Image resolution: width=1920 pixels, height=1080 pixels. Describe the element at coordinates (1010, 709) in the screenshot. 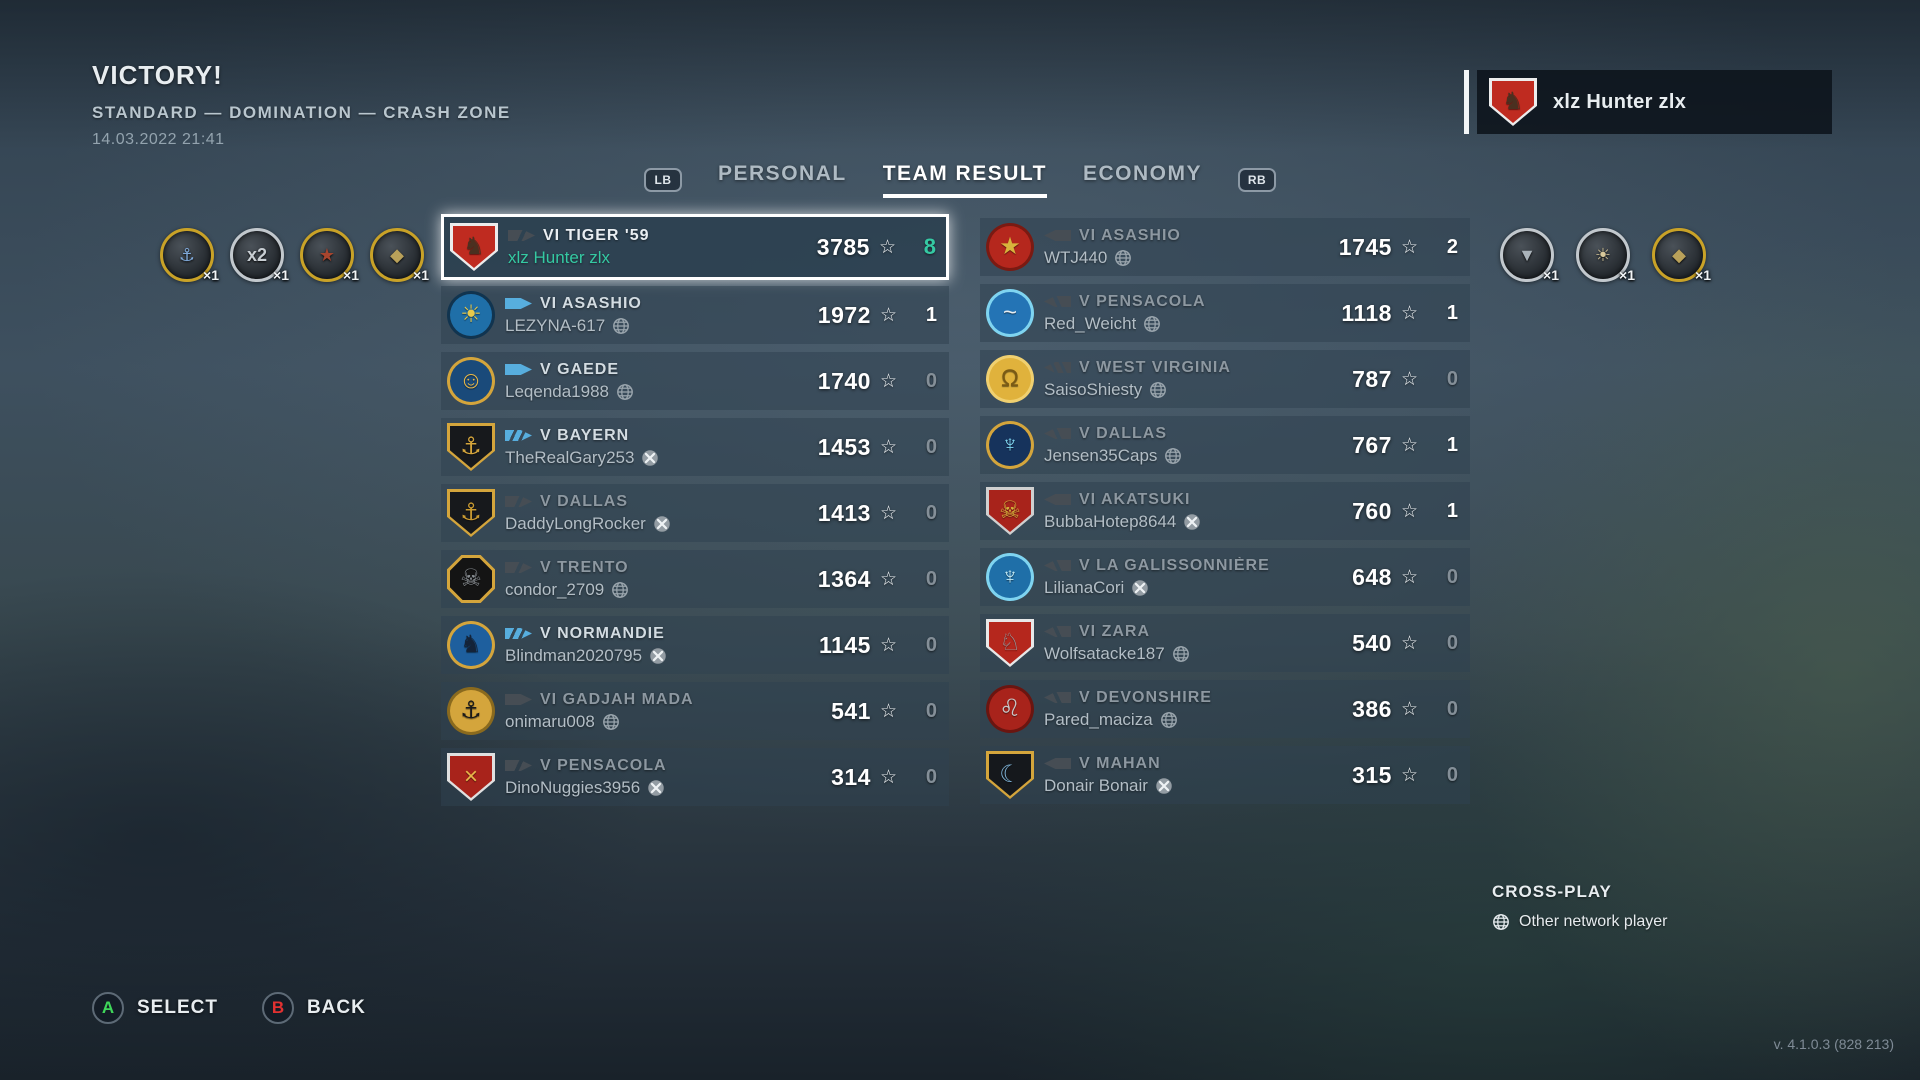

I see `clan-emblem: ♌` at that location.